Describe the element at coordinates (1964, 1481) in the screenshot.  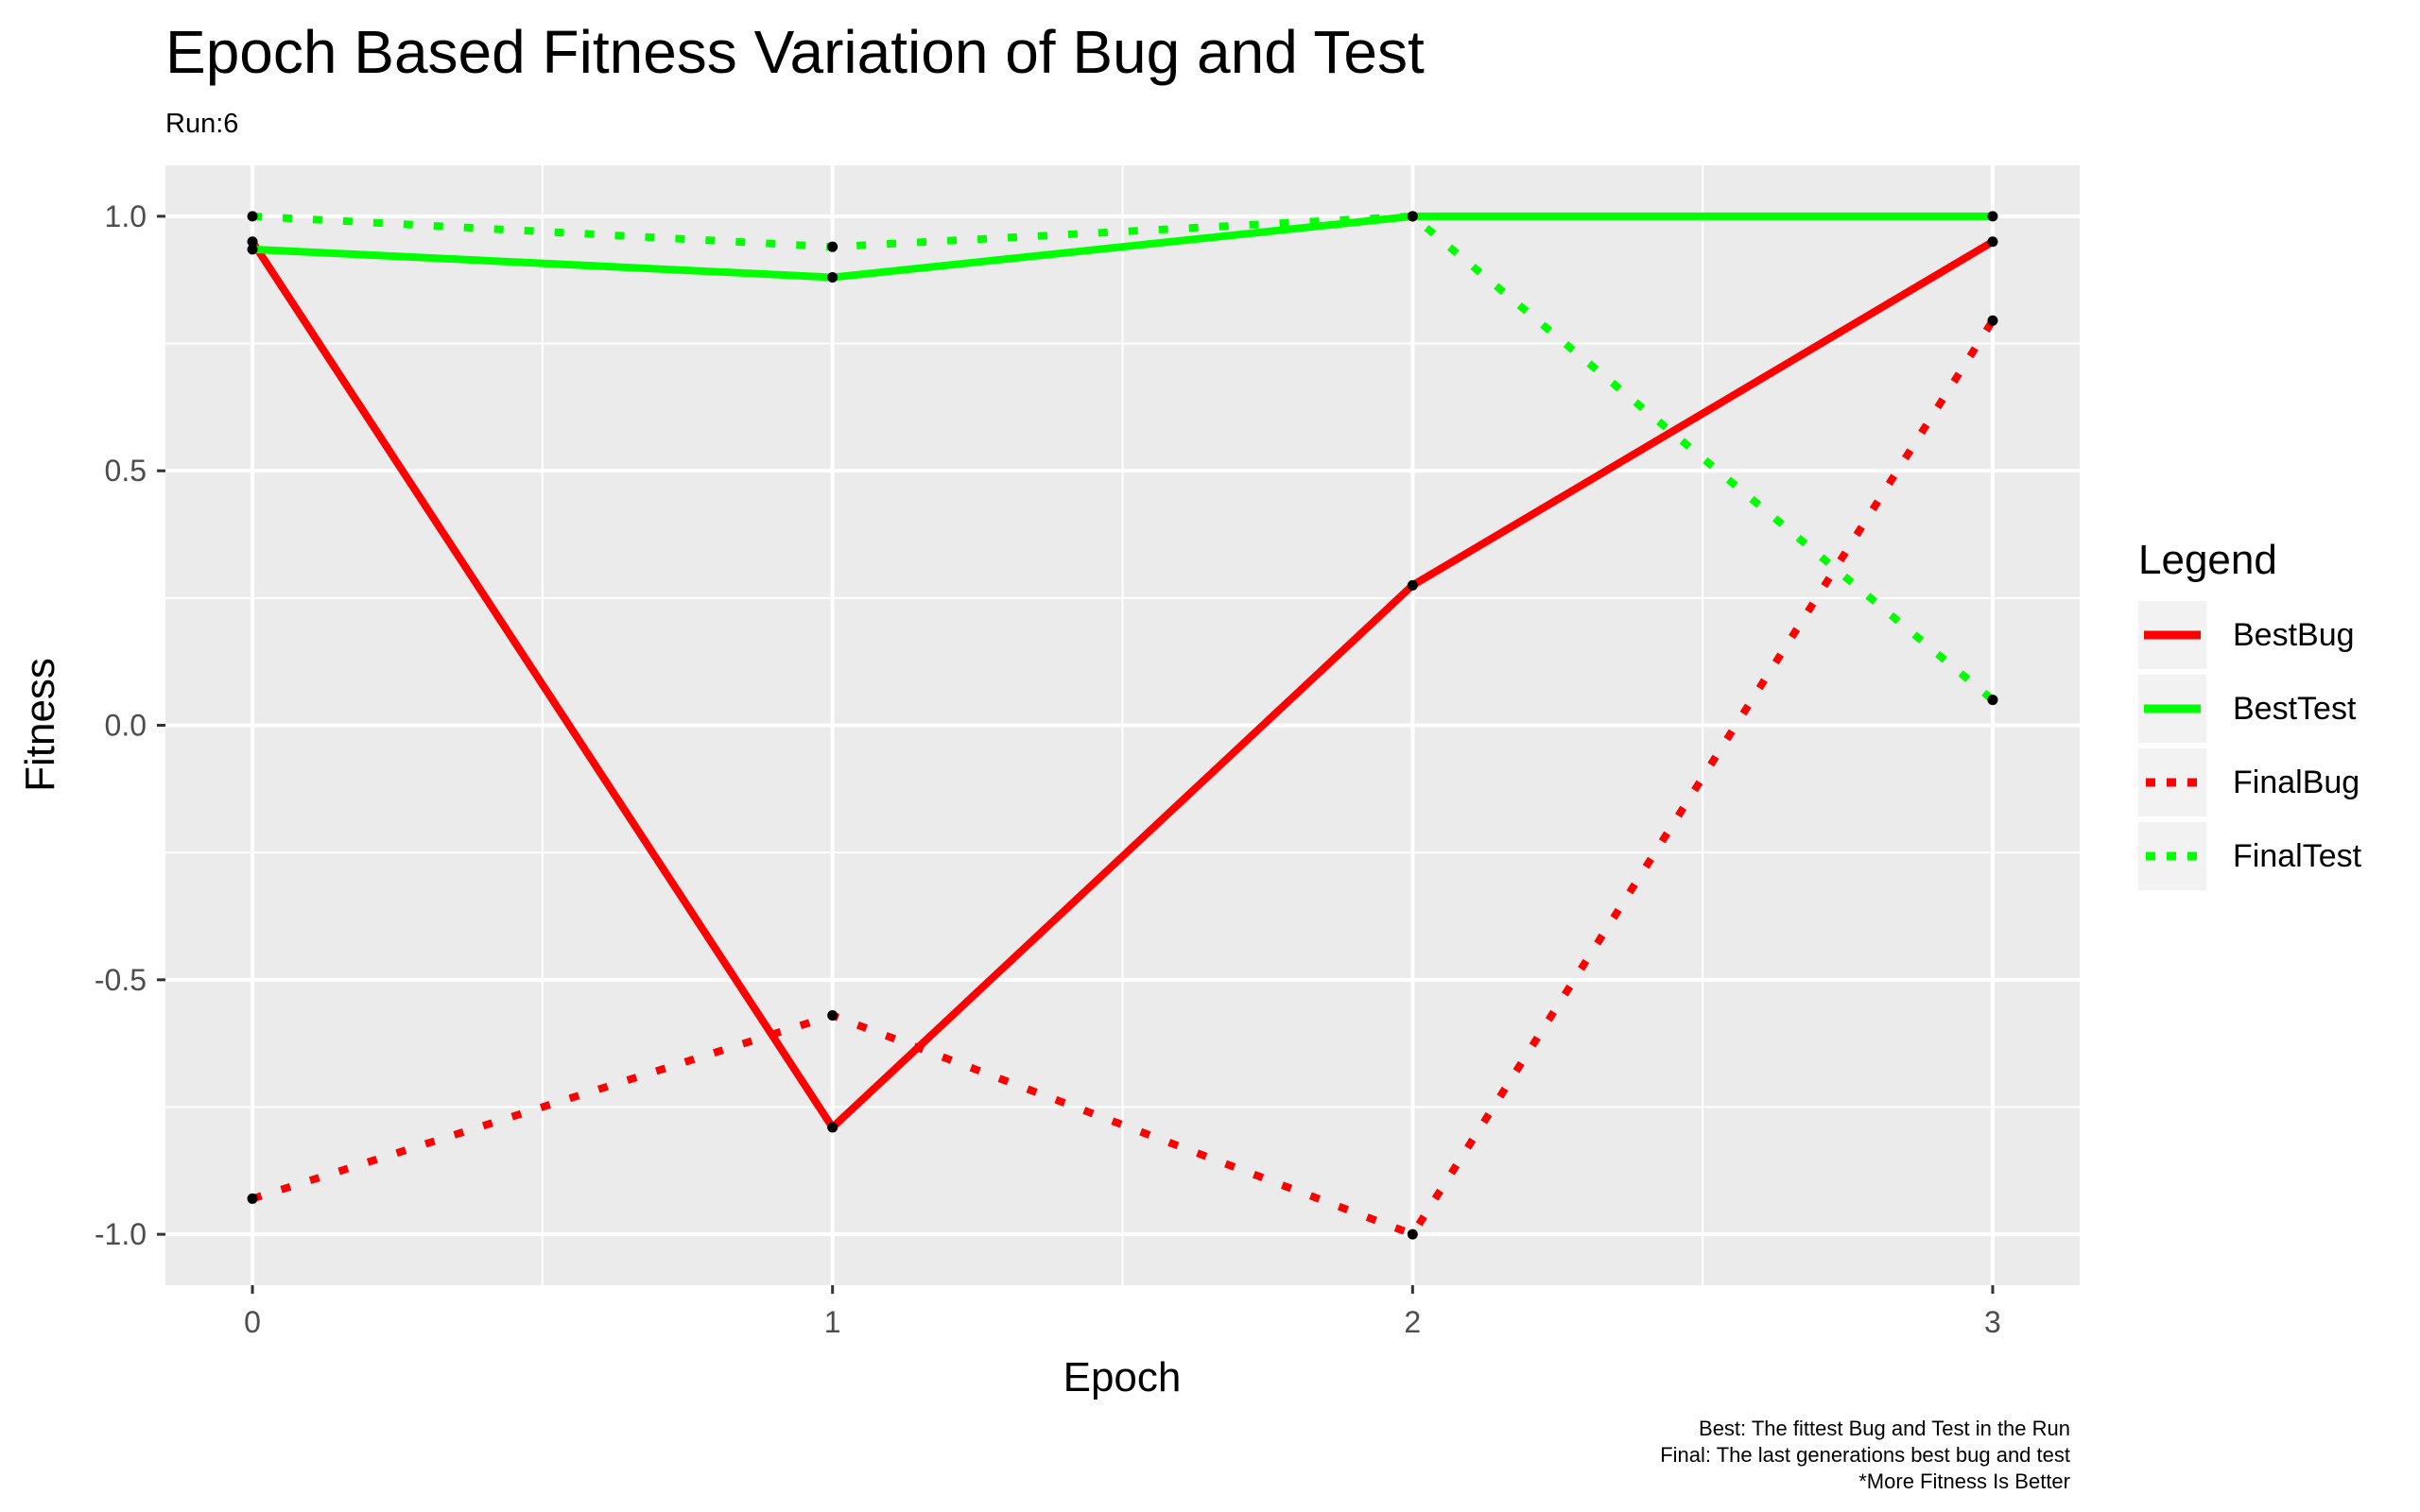
I see `caption-line: *More Fitness Is Better` at that location.